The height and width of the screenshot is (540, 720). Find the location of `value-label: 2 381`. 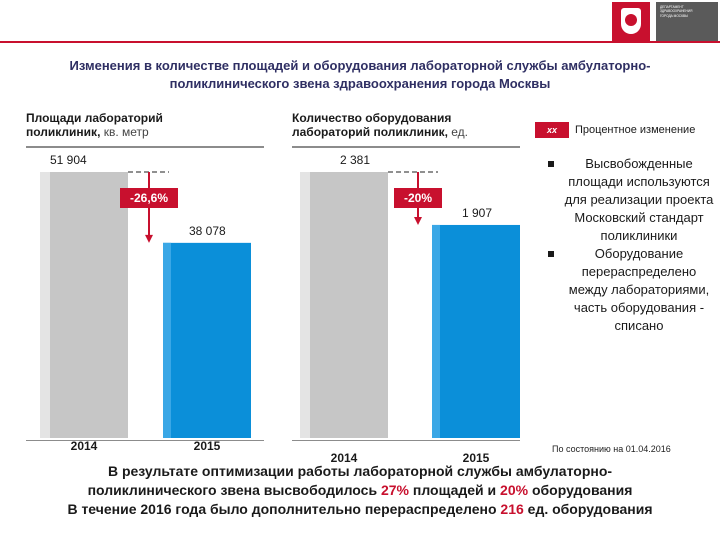

value-label: 2 381 is located at coordinates (355, 160).